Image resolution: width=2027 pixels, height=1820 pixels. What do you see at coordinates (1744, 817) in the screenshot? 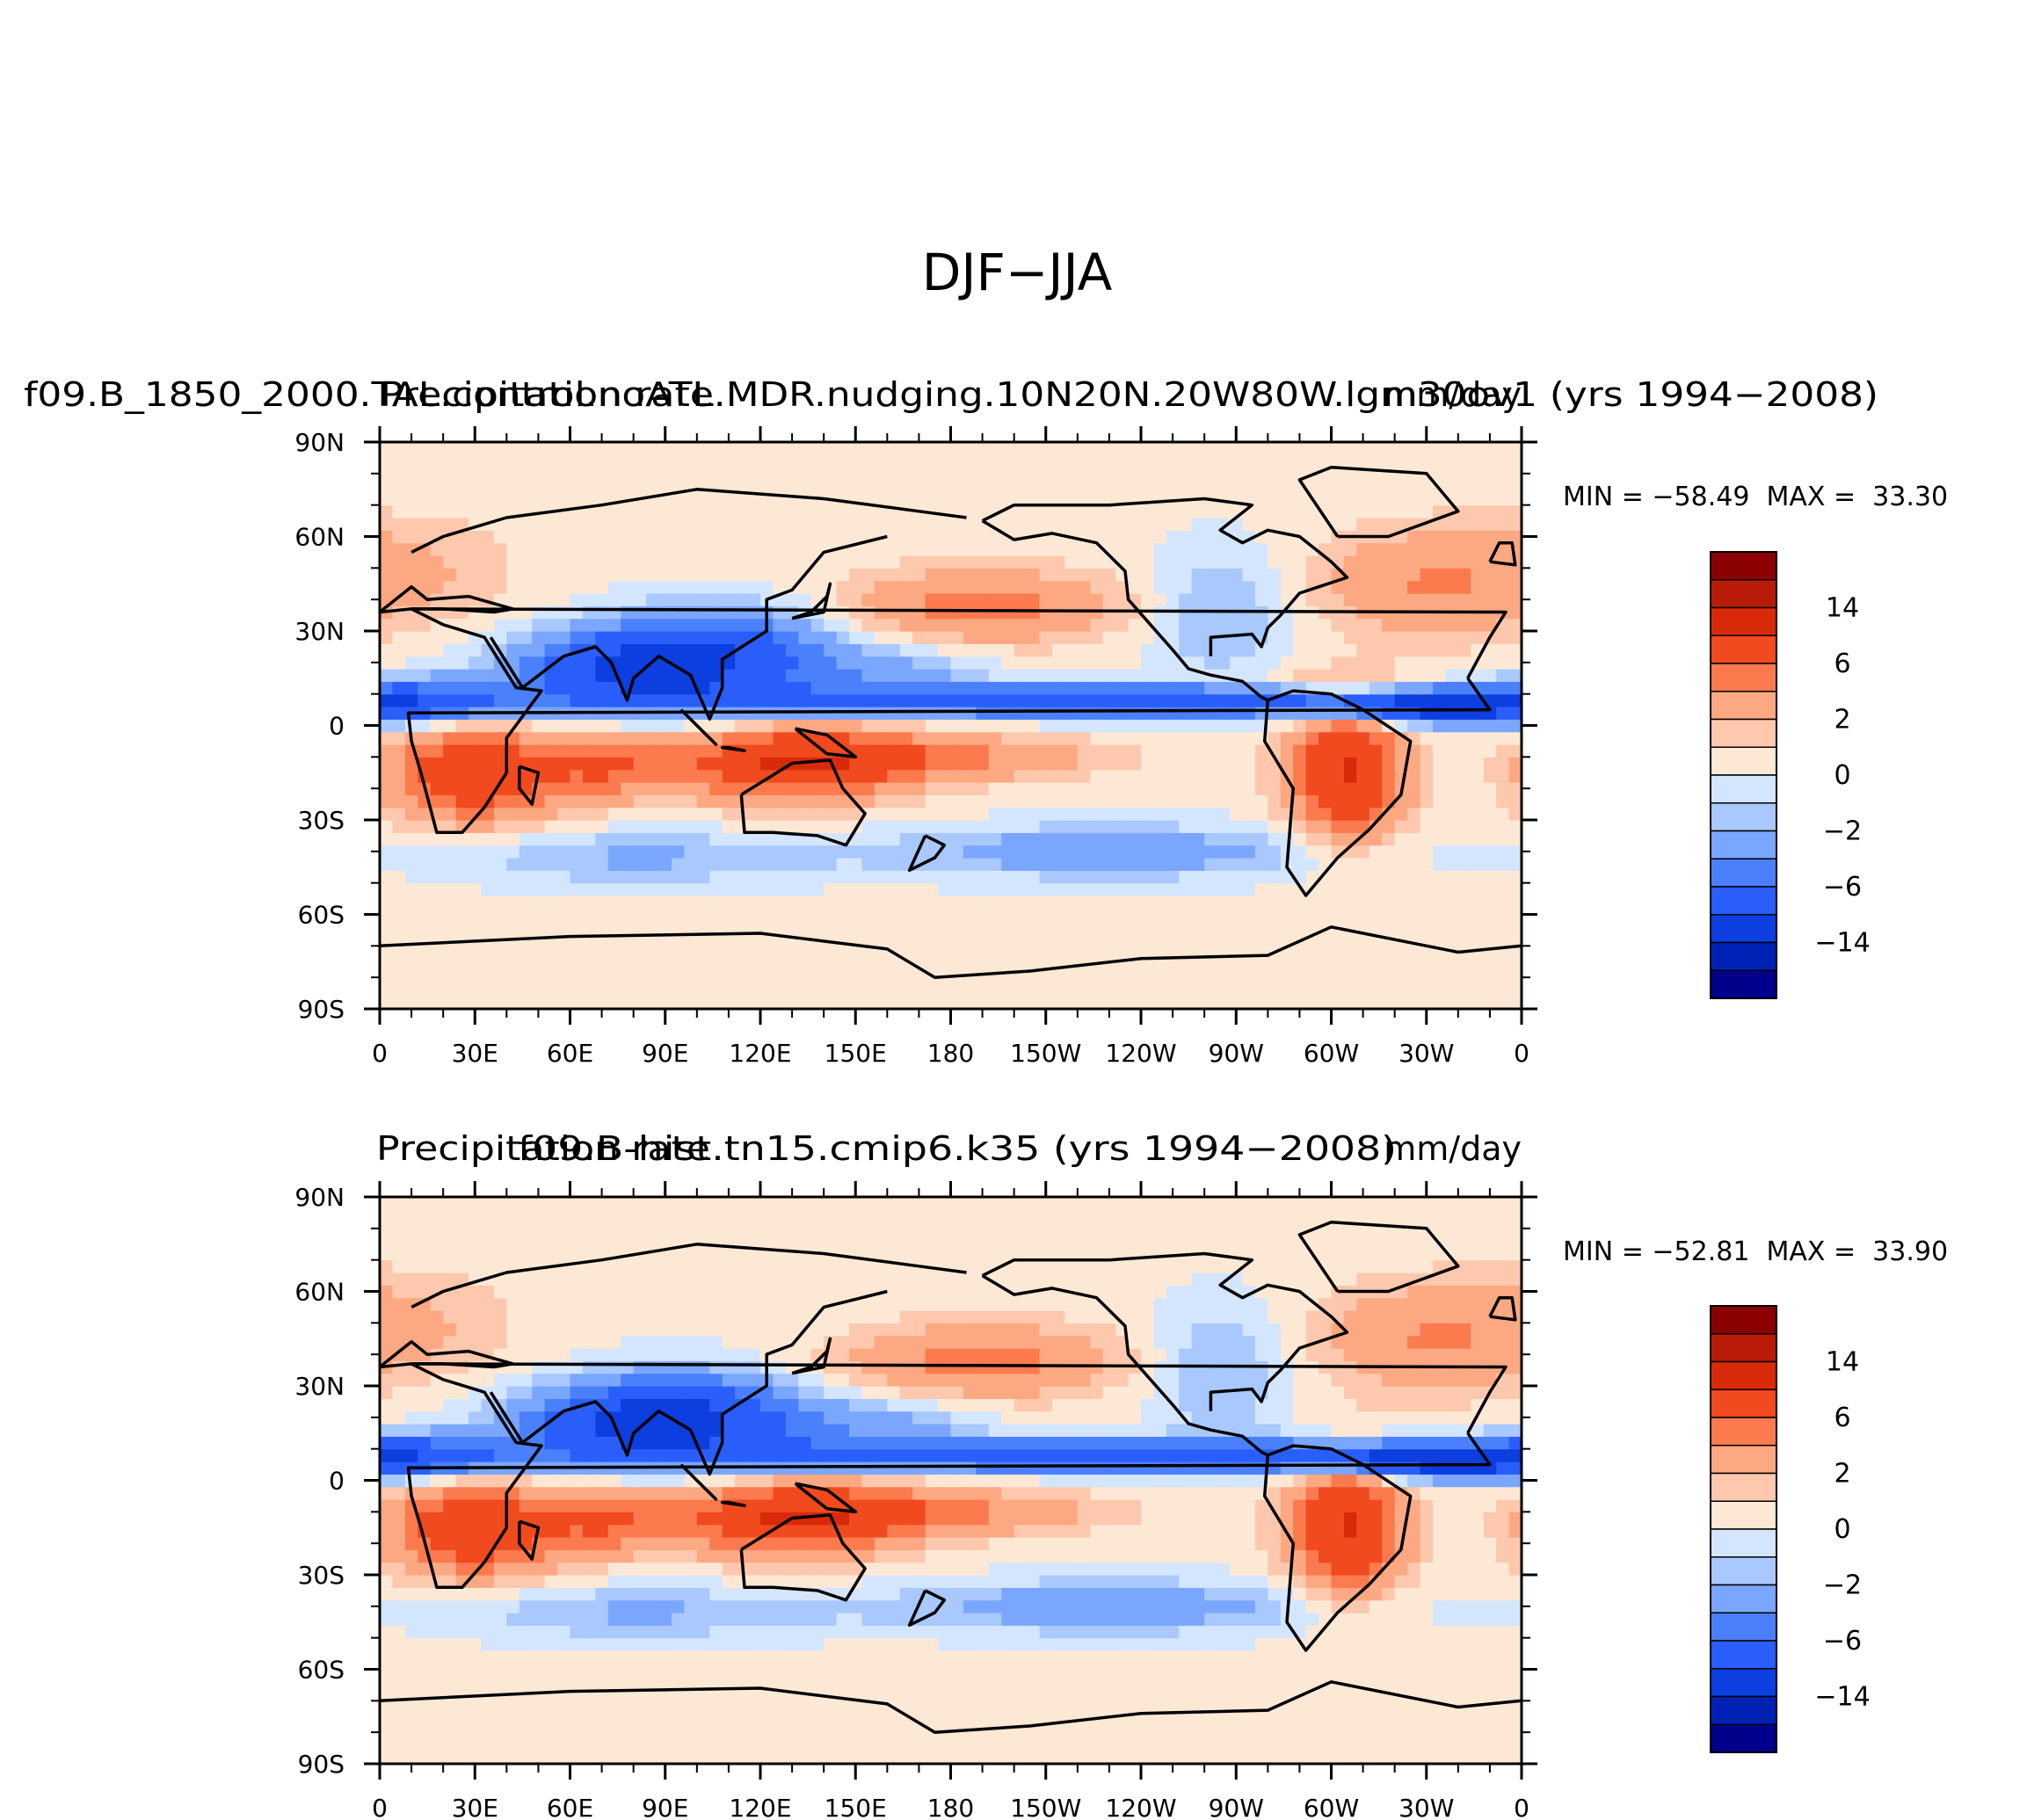
I see `colorbar-swatch` at bounding box center [1744, 817].